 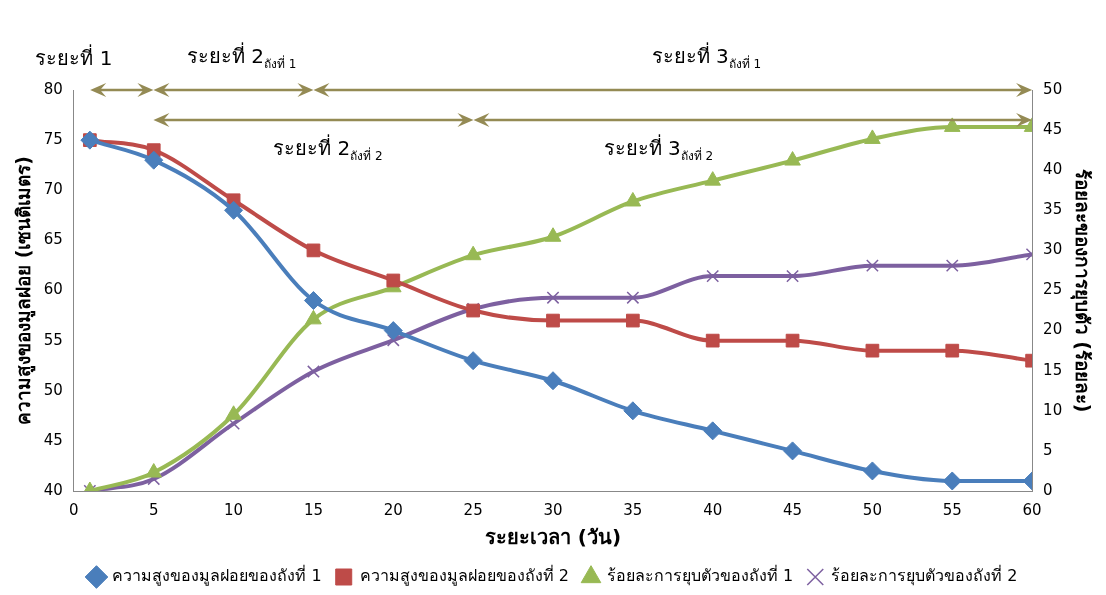 What do you see at coordinates (313, 509) in the screenshot?
I see `x-tick-label: 15` at bounding box center [313, 509].